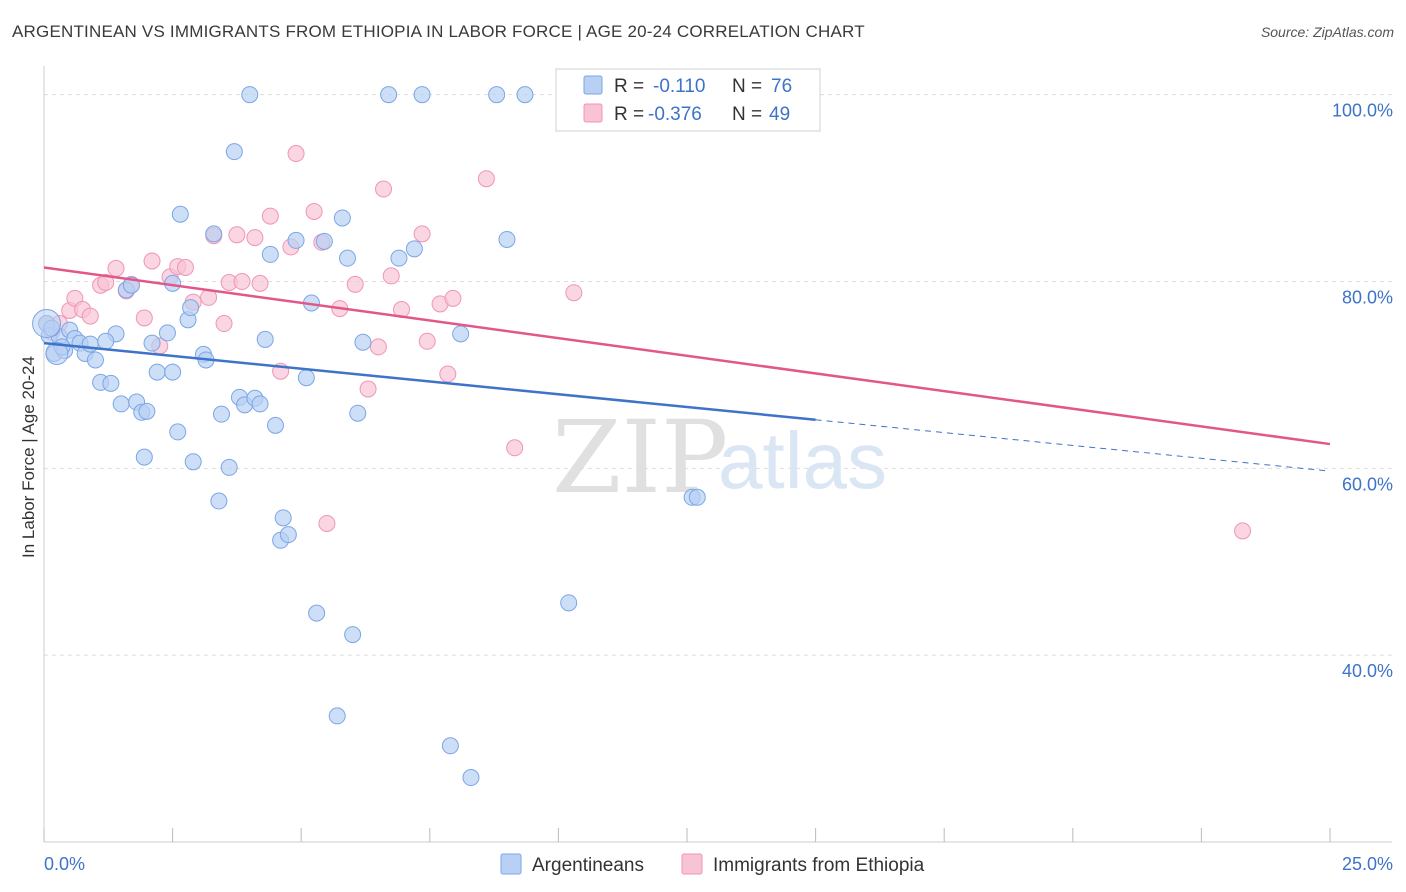 This screenshot has width=1406, height=892. I want to click on y-tick-label: 40.0%, so click(1367, 671).